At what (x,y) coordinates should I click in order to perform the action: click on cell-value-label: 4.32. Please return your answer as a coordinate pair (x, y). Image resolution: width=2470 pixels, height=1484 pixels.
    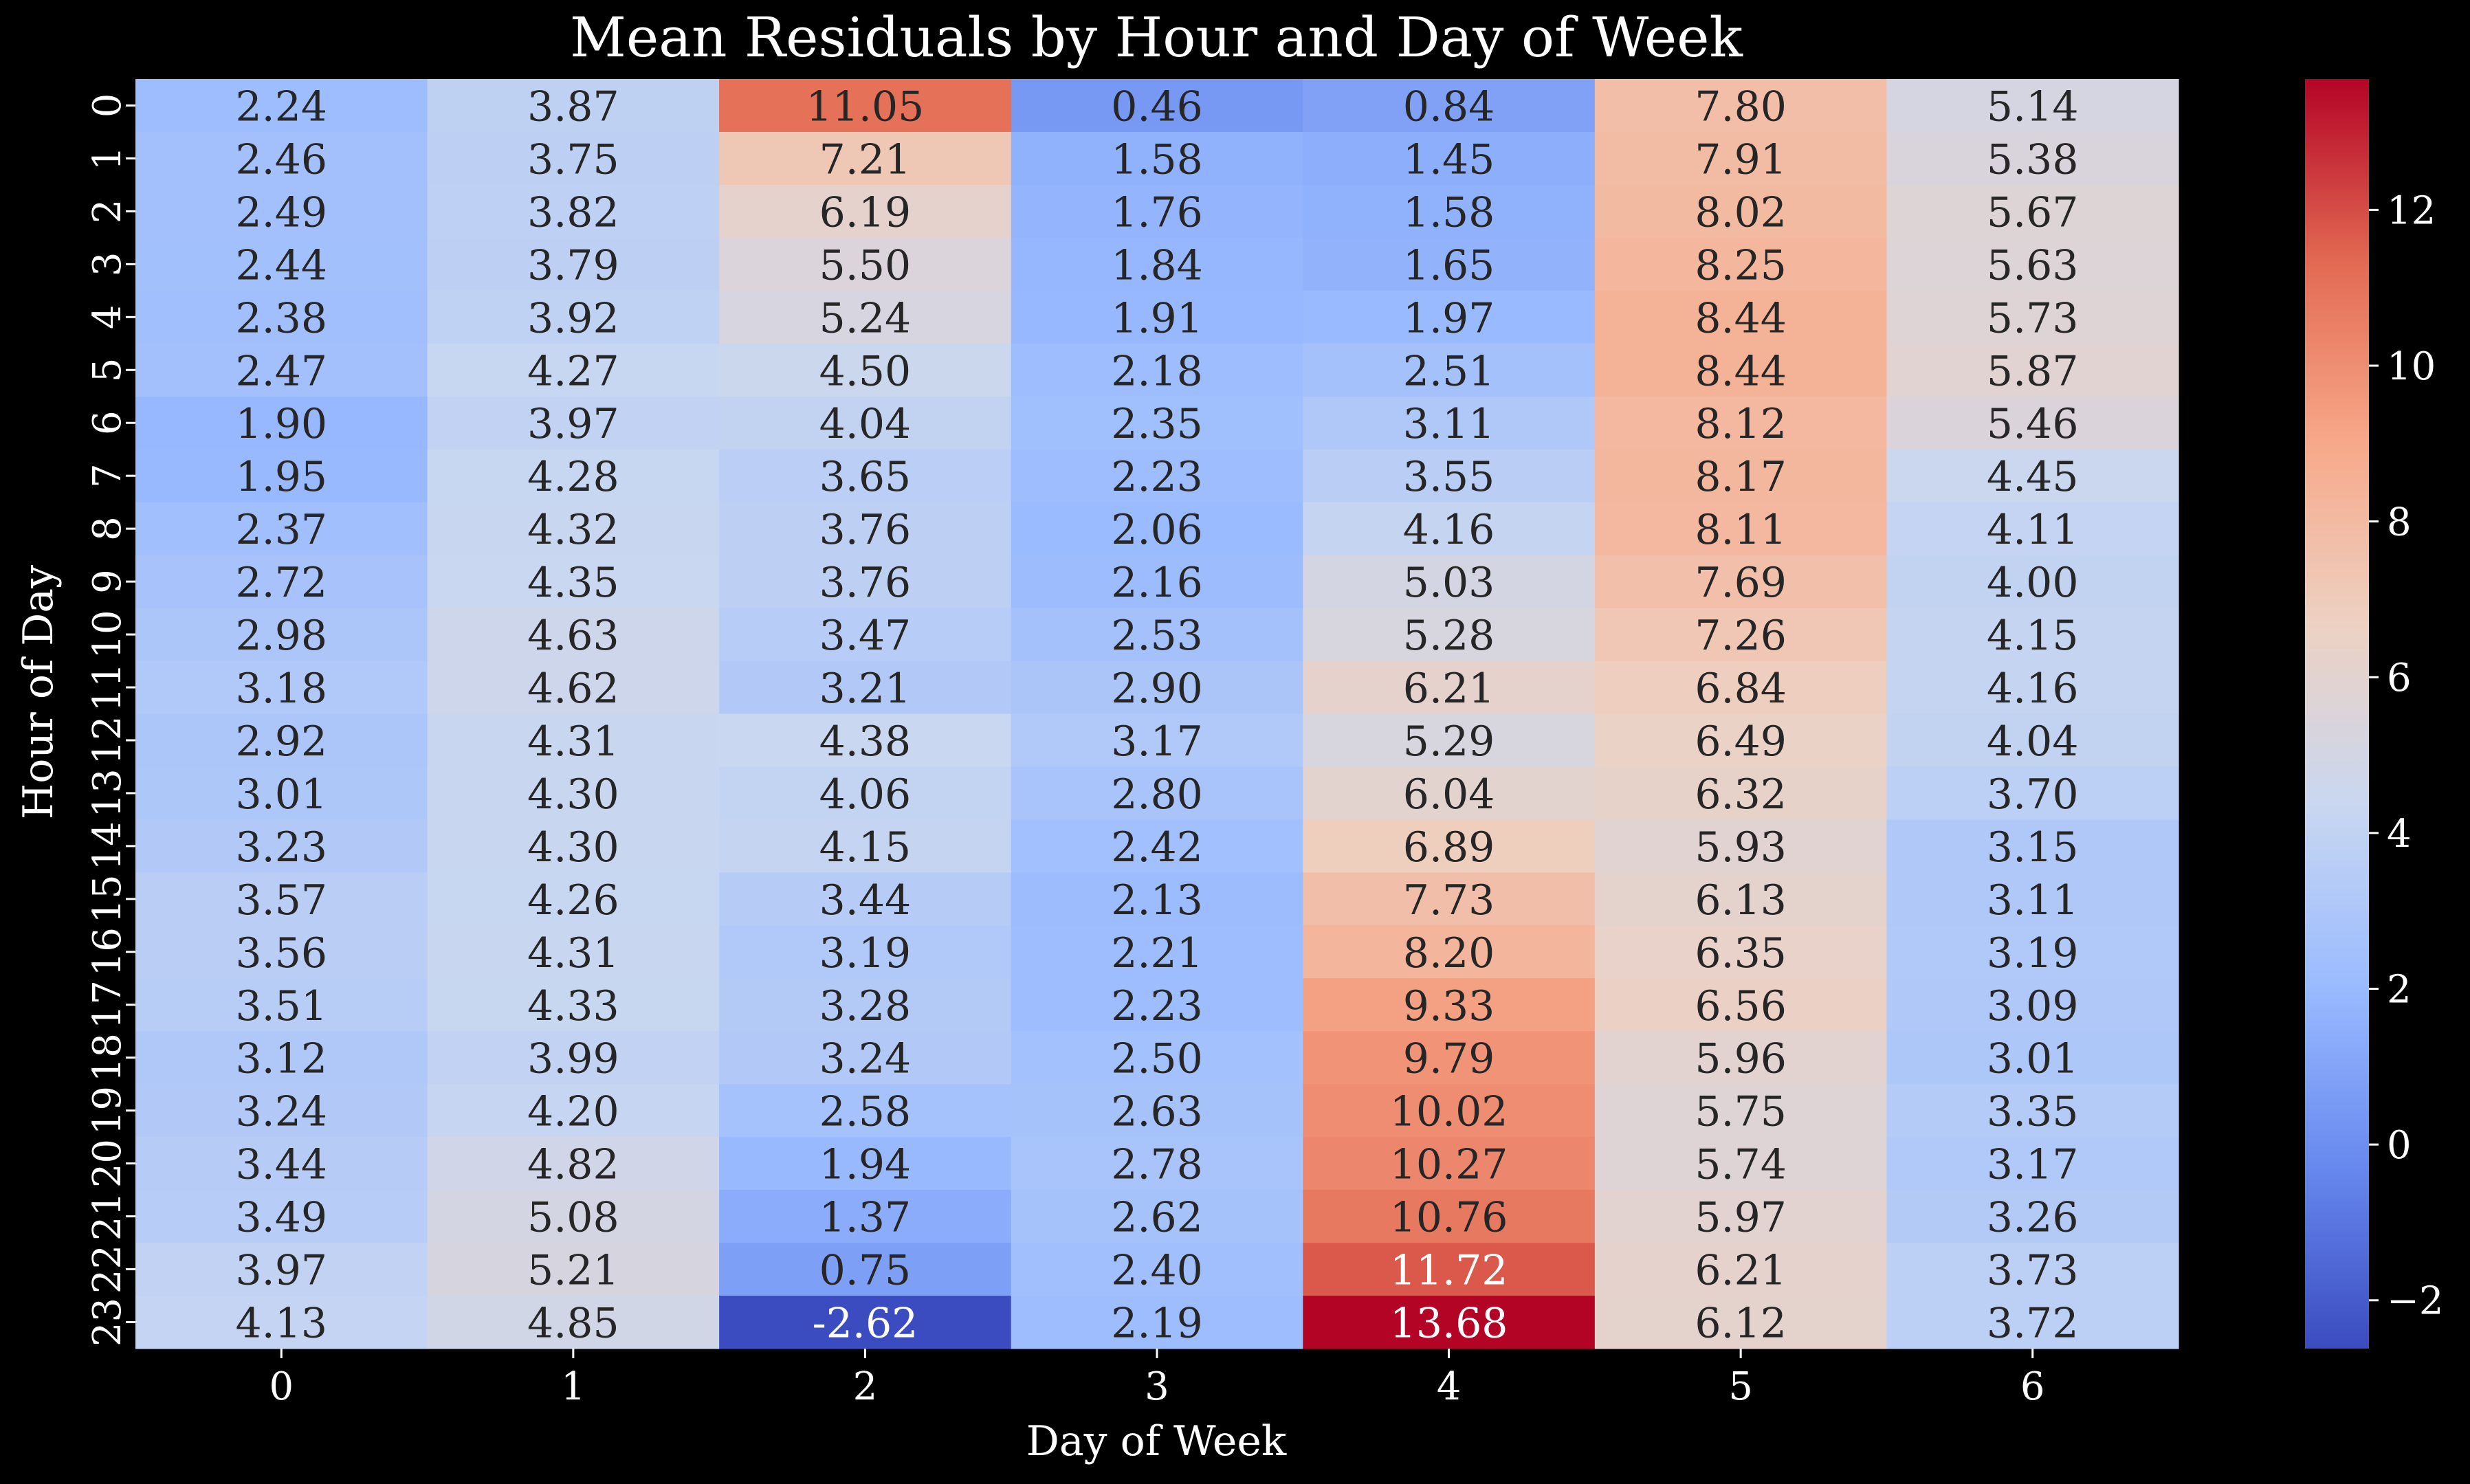
    Looking at the image, I should click on (573, 530).